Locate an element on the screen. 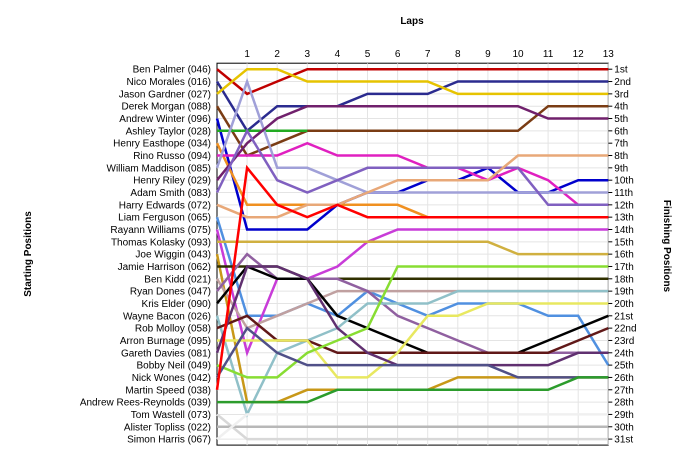  start-position-label: Jason Gardner (027) is located at coordinates (165, 94).